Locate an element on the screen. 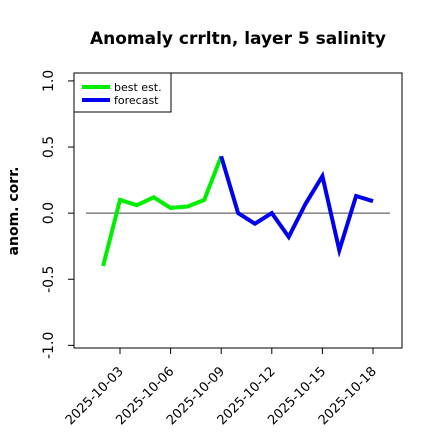 This screenshot has height=440, width=440. legend: best est. forecast is located at coordinates (122, 92).